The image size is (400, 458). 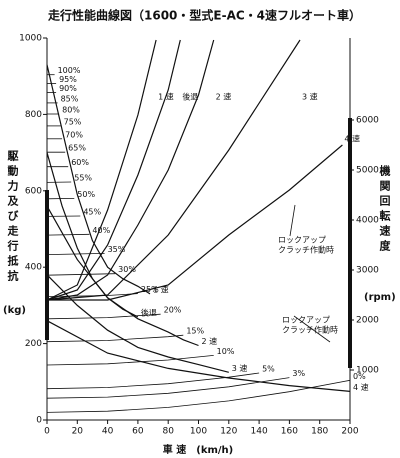 What do you see at coordinates (68, 88) in the screenshot?
I see `series-label: 90%` at bounding box center [68, 88].